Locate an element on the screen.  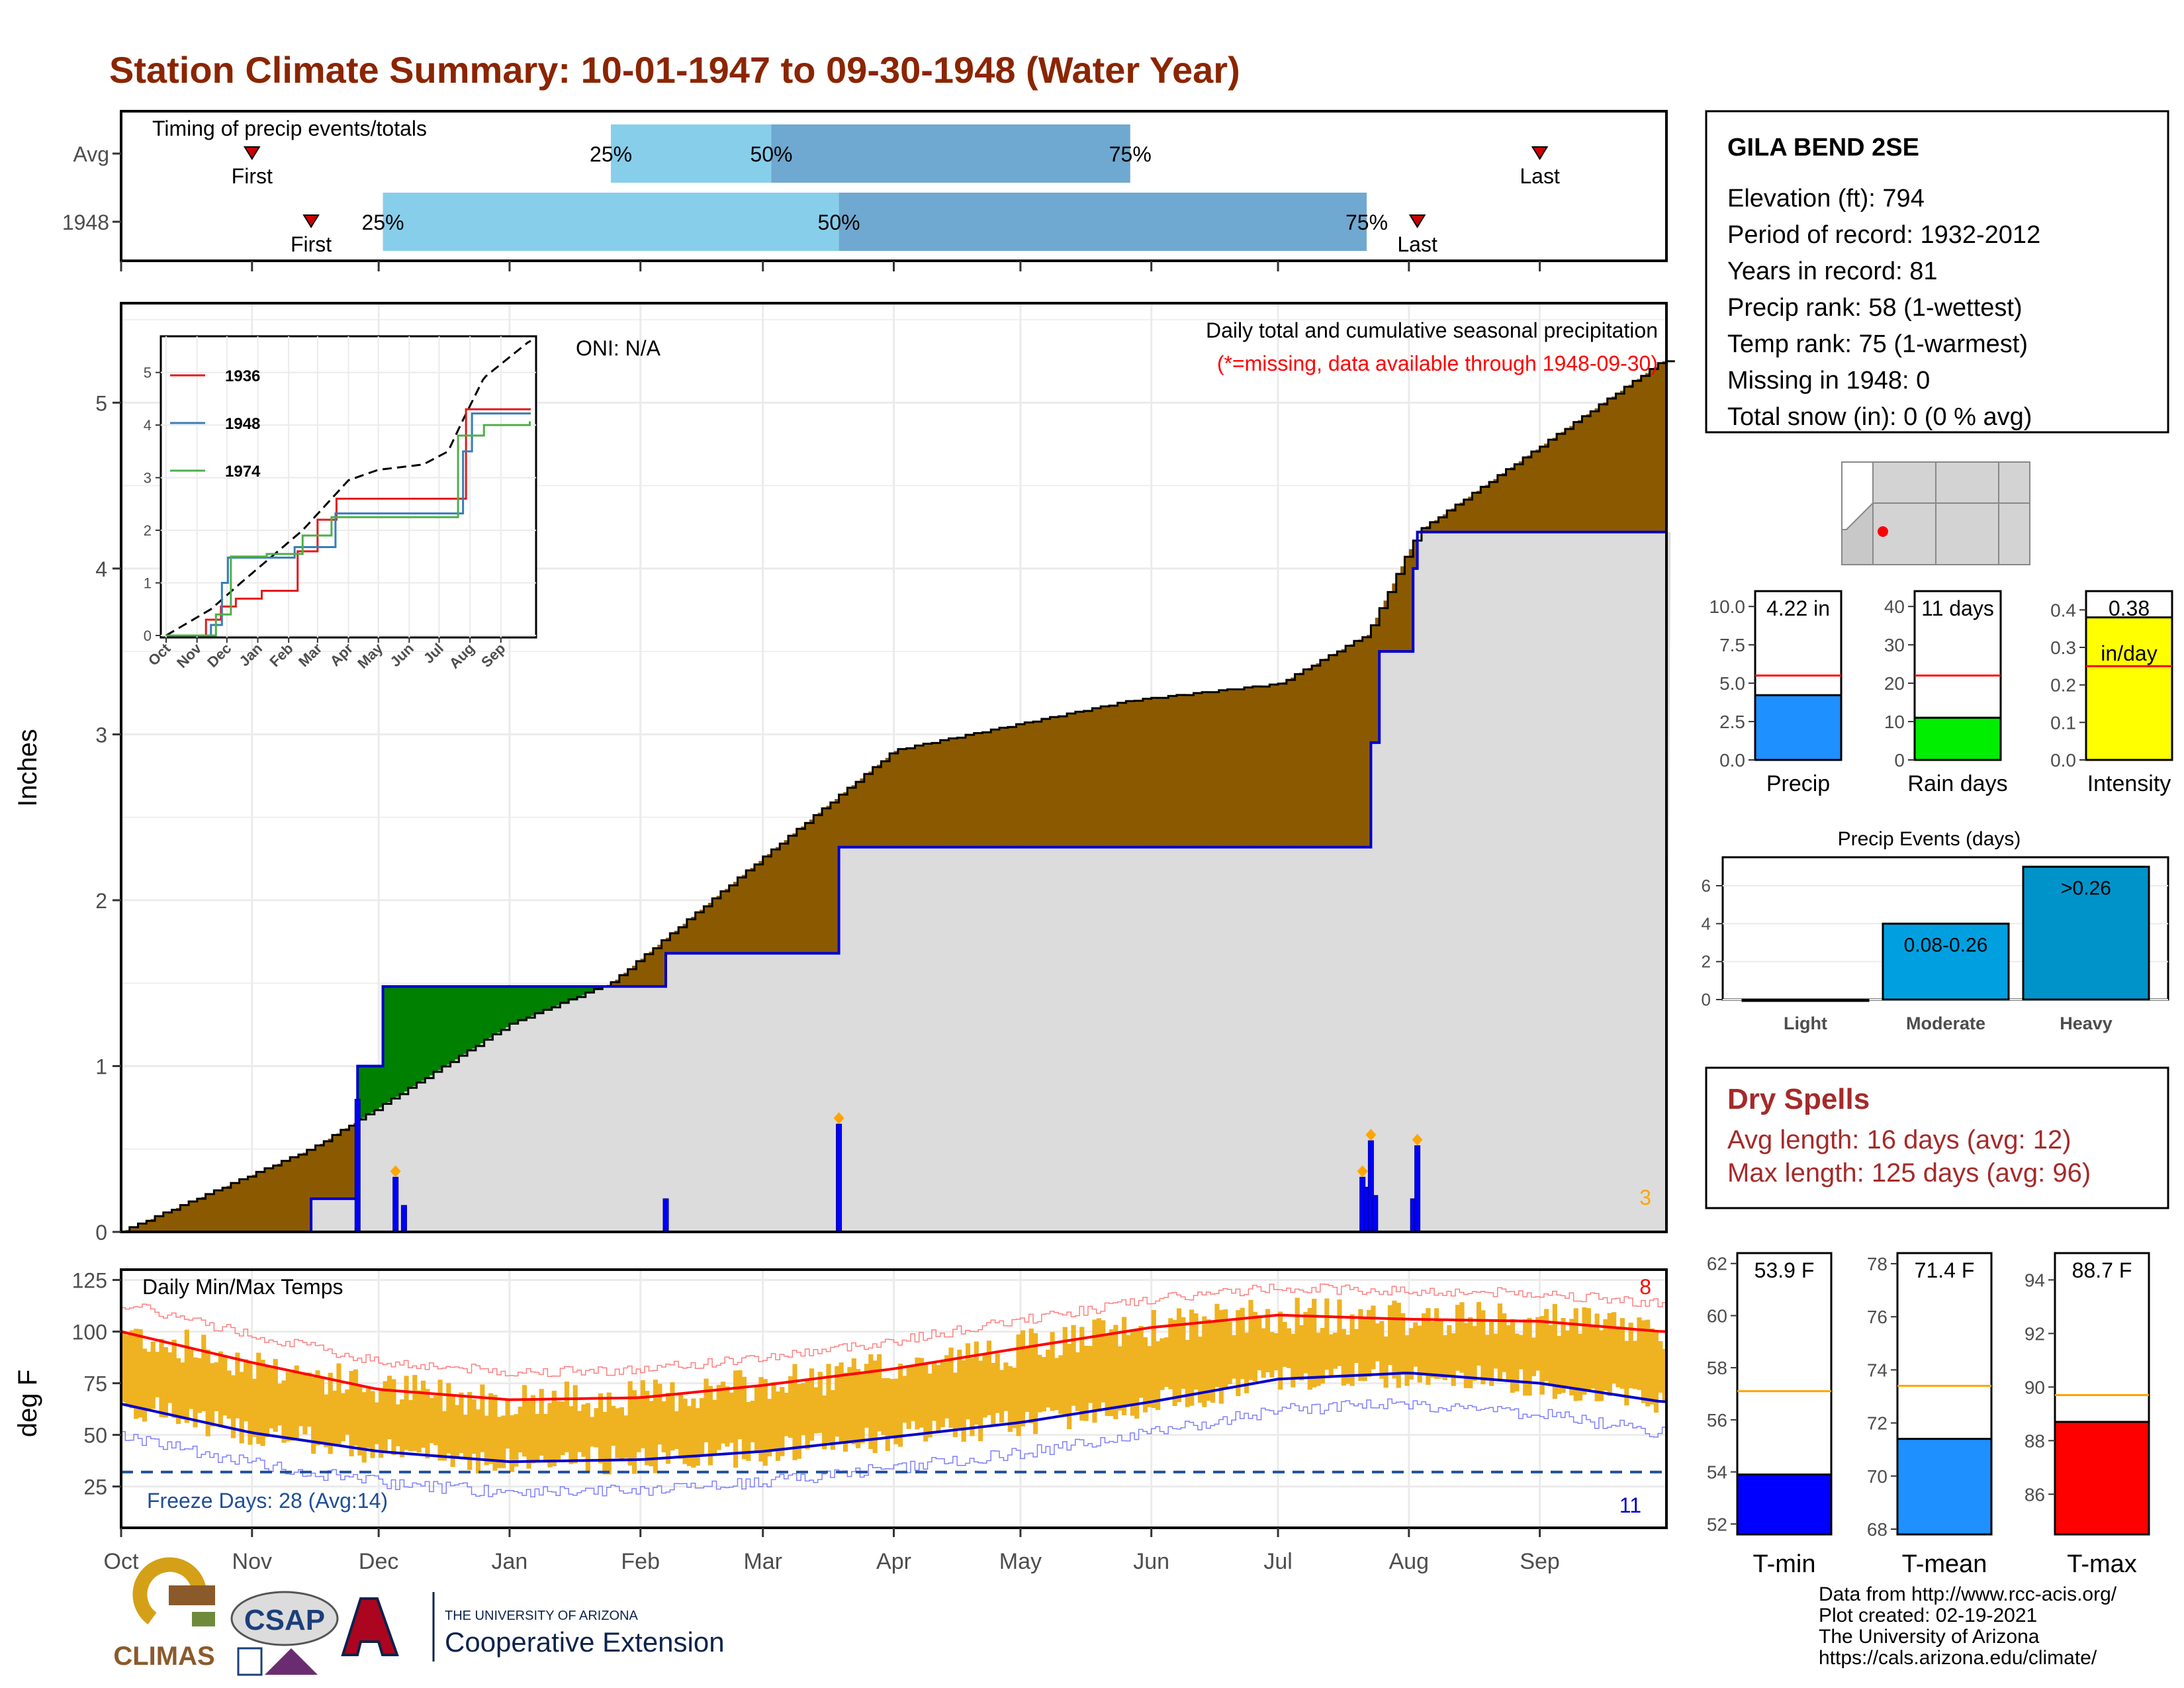
station-name: GILA BEND 2SE is located at coordinates (1823, 148).